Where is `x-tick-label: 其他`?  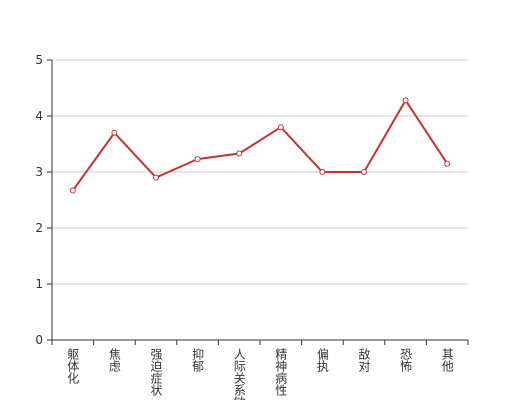
x-tick-label: 其他 is located at coordinates (447, 360).